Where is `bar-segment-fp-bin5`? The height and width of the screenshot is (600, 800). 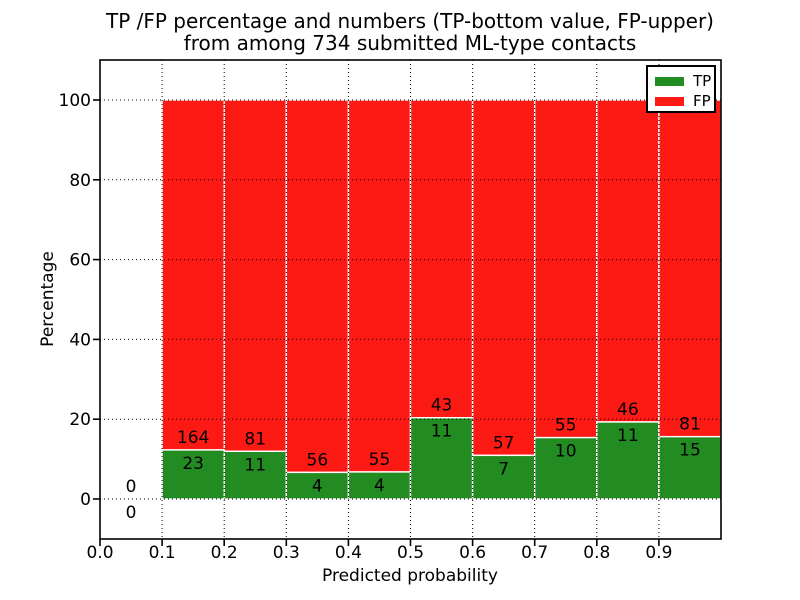
bar-segment-fp-bin5 is located at coordinates (441, 259).